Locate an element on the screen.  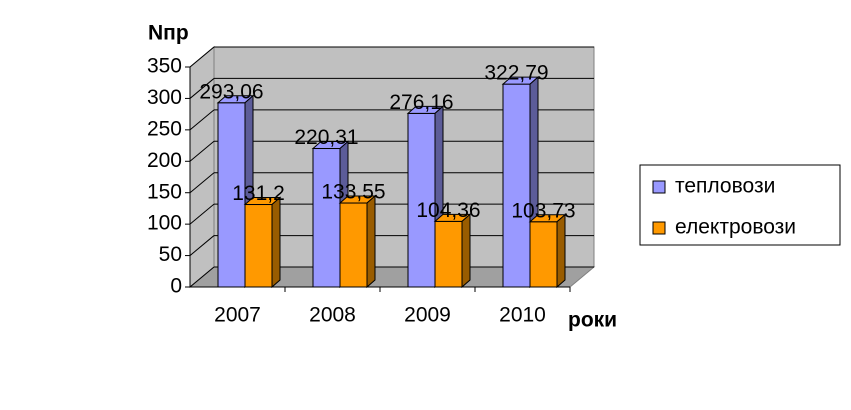
y-tick-label: 250 is located at coordinates (164, 128).